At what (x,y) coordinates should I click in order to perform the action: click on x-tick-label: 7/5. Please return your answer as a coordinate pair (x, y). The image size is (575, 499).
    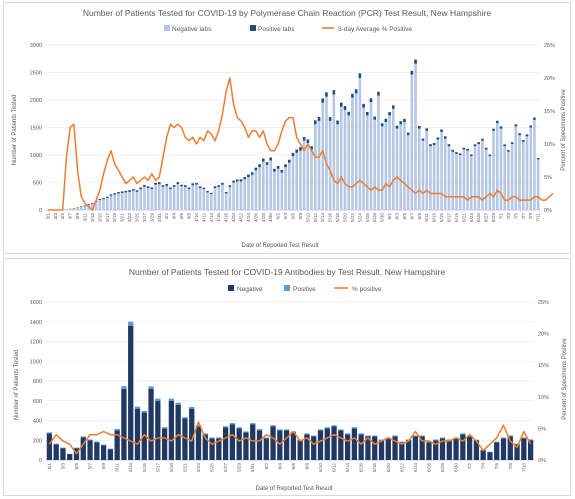
    Looking at the image, I should click on (515, 216).